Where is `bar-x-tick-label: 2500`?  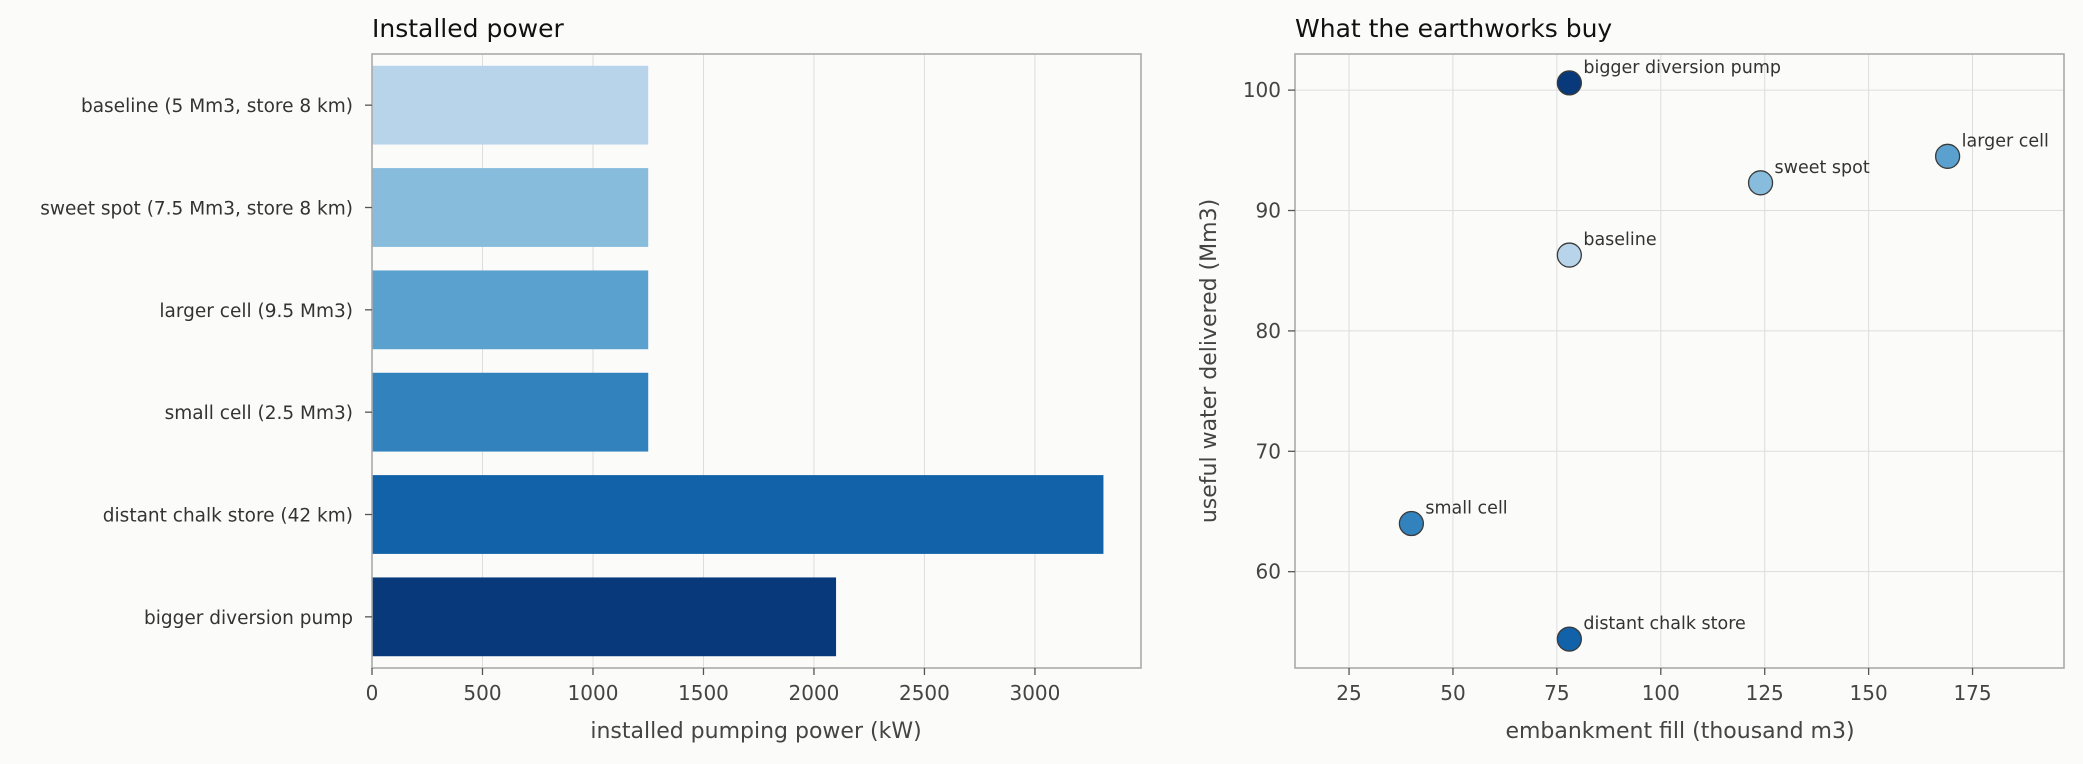 bar-x-tick-label: 2500 is located at coordinates (924, 693).